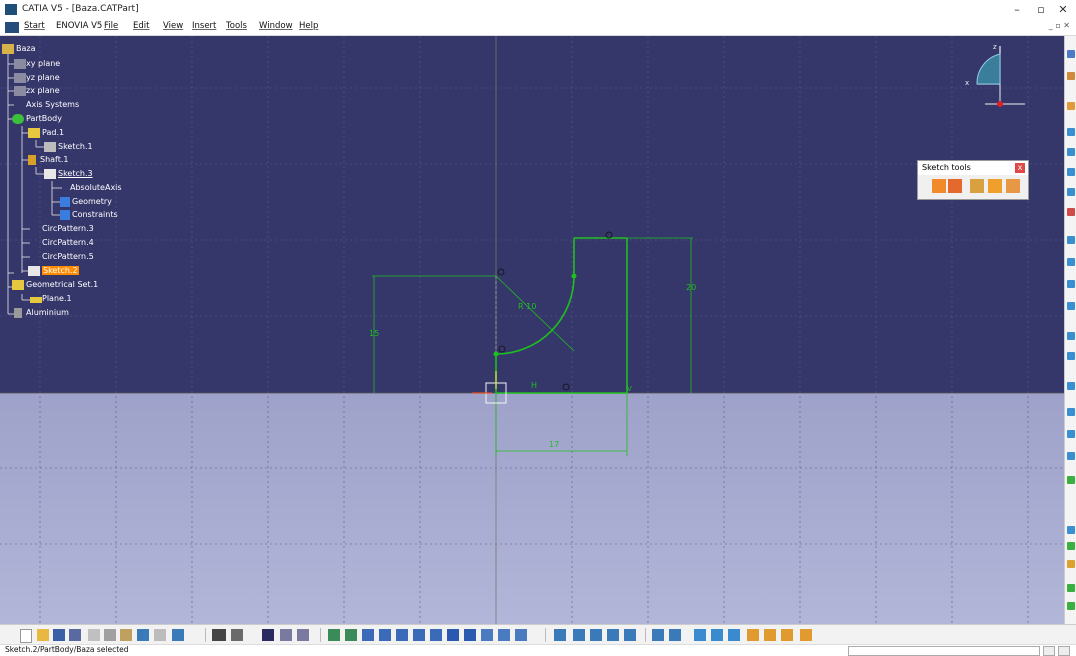  I want to click on corner-icon, so click(1071, 284).